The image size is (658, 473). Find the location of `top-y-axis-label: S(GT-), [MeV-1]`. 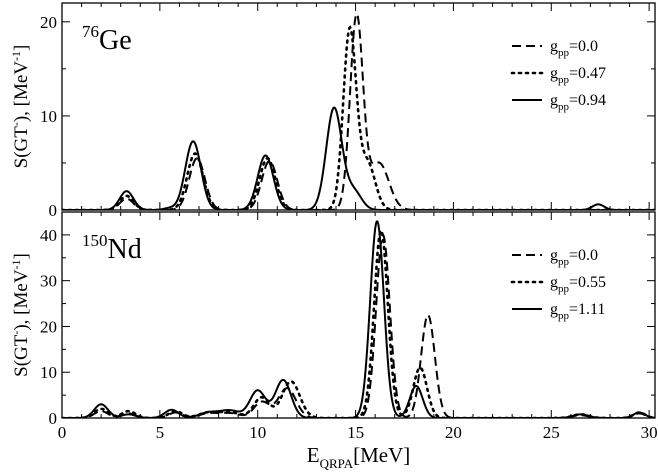

top-y-axis-label: S(GT-), [MeV-1] is located at coordinates (20, 107).